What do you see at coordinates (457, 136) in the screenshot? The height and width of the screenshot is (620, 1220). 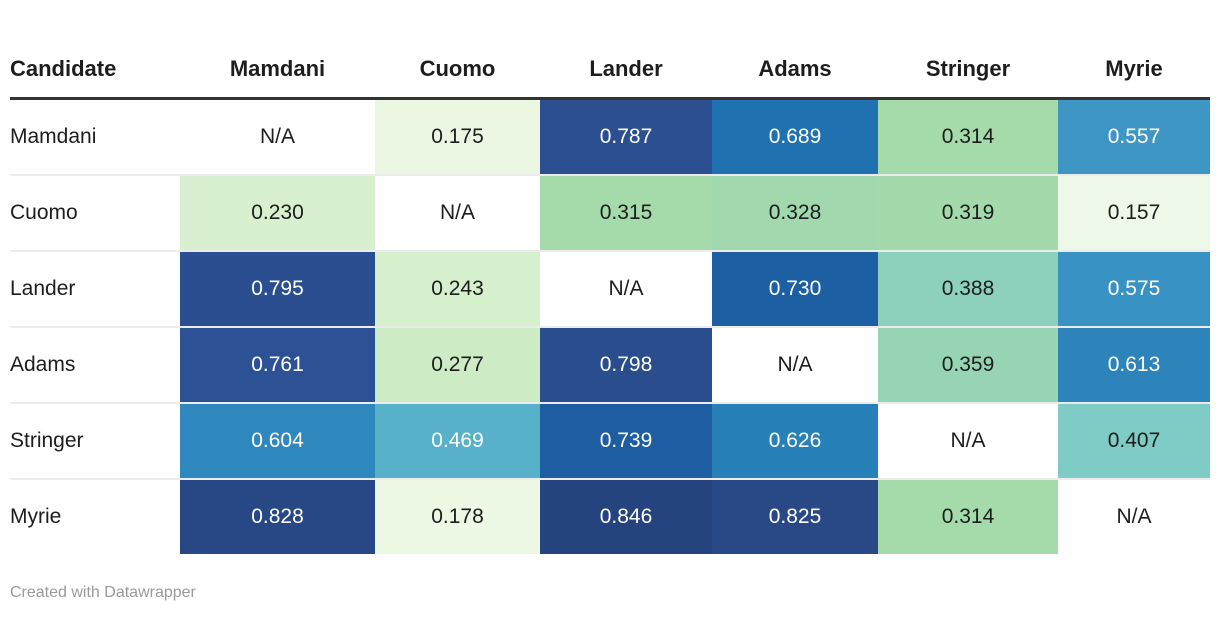 I see `heatmap-cell: 0.175` at bounding box center [457, 136].